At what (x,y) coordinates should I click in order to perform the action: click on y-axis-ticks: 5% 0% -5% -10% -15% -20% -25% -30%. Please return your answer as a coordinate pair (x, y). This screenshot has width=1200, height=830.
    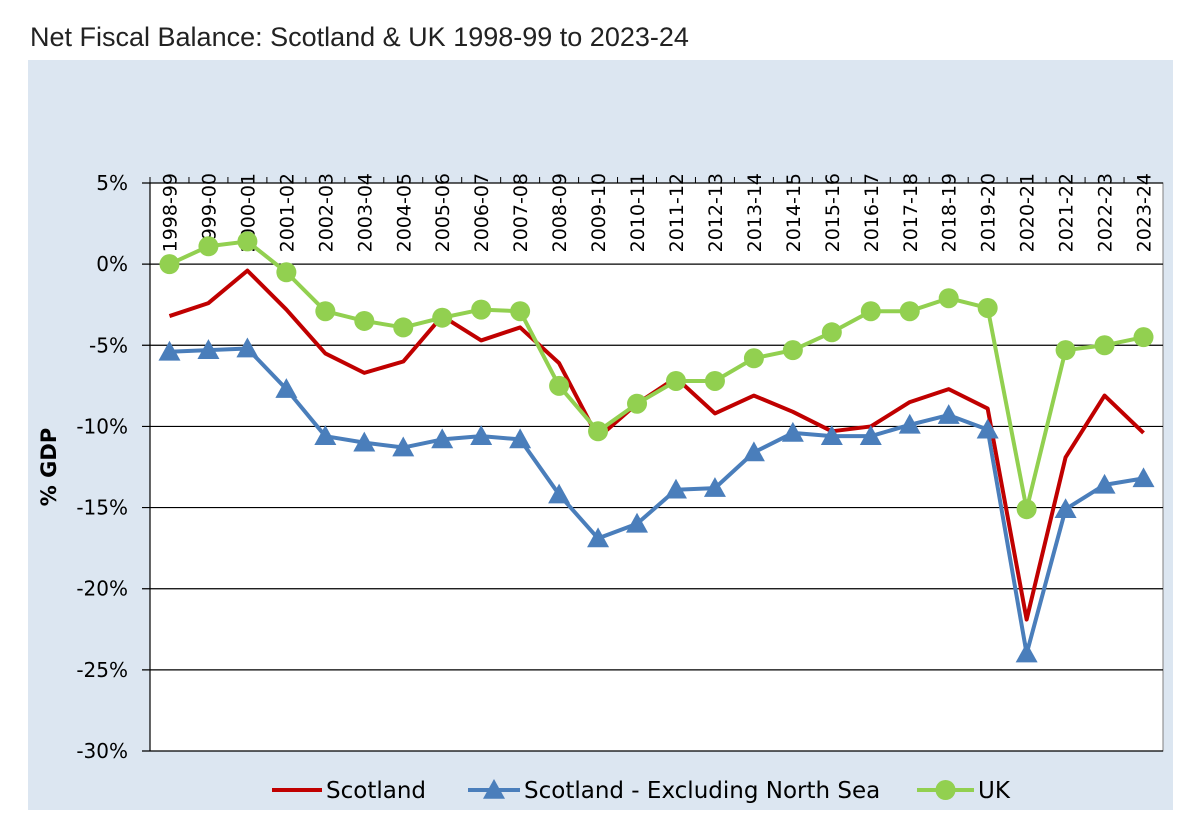
    Looking at the image, I should click on (102, 467).